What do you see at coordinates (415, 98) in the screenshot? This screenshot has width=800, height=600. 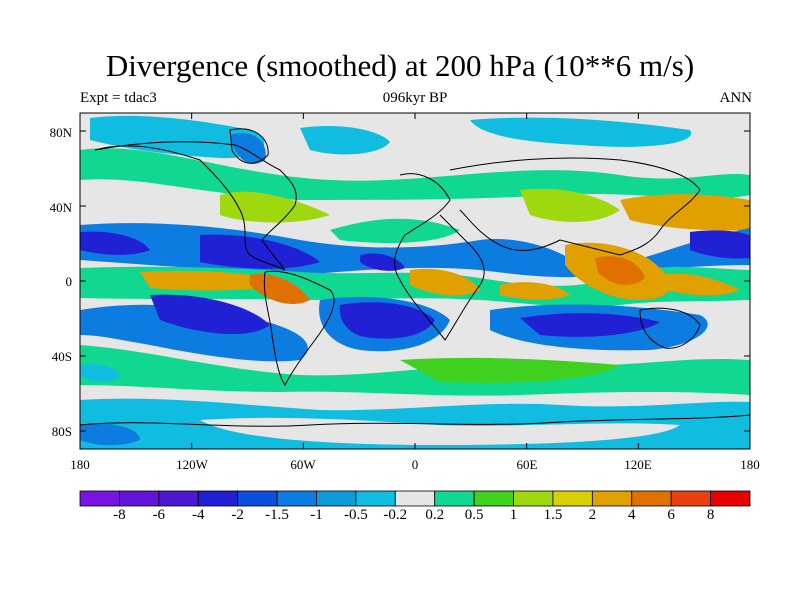 I see `period-label: 096kyr BP` at bounding box center [415, 98].